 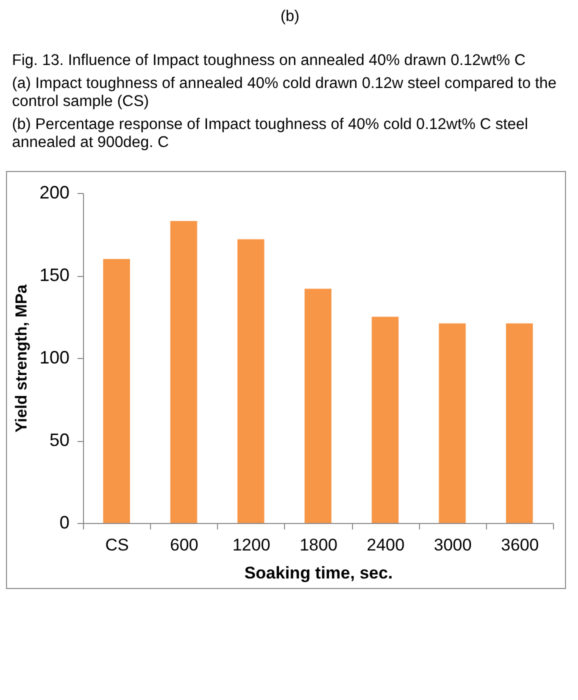 I want to click on x-axis-title: Soaking time, sec., so click(x=318, y=573).